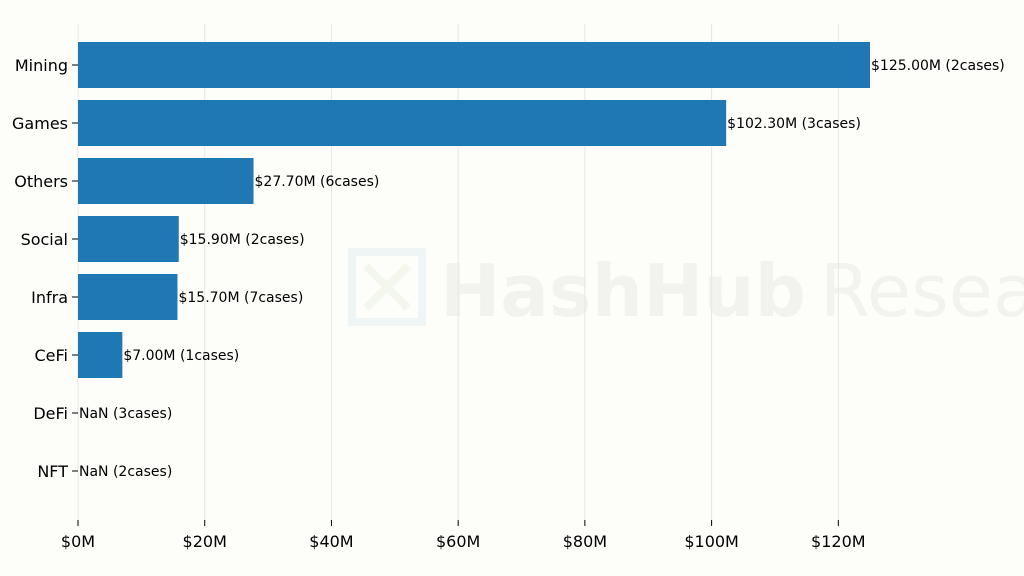 The height and width of the screenshot is (576, 1024). I want to click on category-label: Games, so click(40, 123).